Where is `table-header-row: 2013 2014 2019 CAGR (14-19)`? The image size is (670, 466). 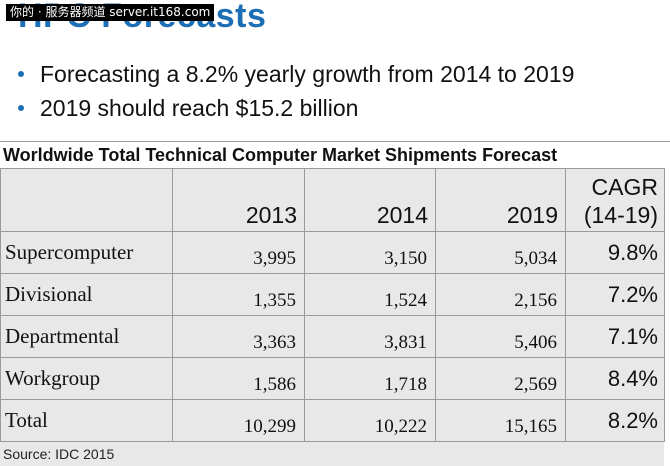
table-header-row: 2013 2014 2019 CAGR (14-19) is located at coordinates (332, 200).